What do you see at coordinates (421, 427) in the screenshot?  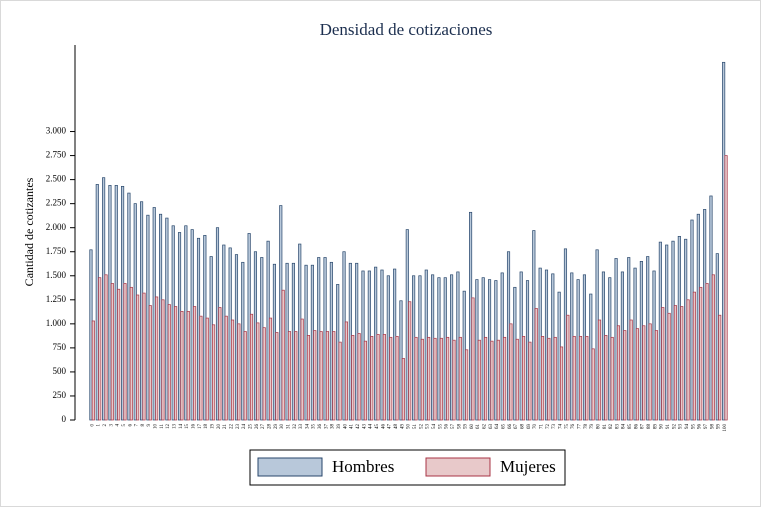 I see `x-tick-label: 52` at bounding box center [421, 427].